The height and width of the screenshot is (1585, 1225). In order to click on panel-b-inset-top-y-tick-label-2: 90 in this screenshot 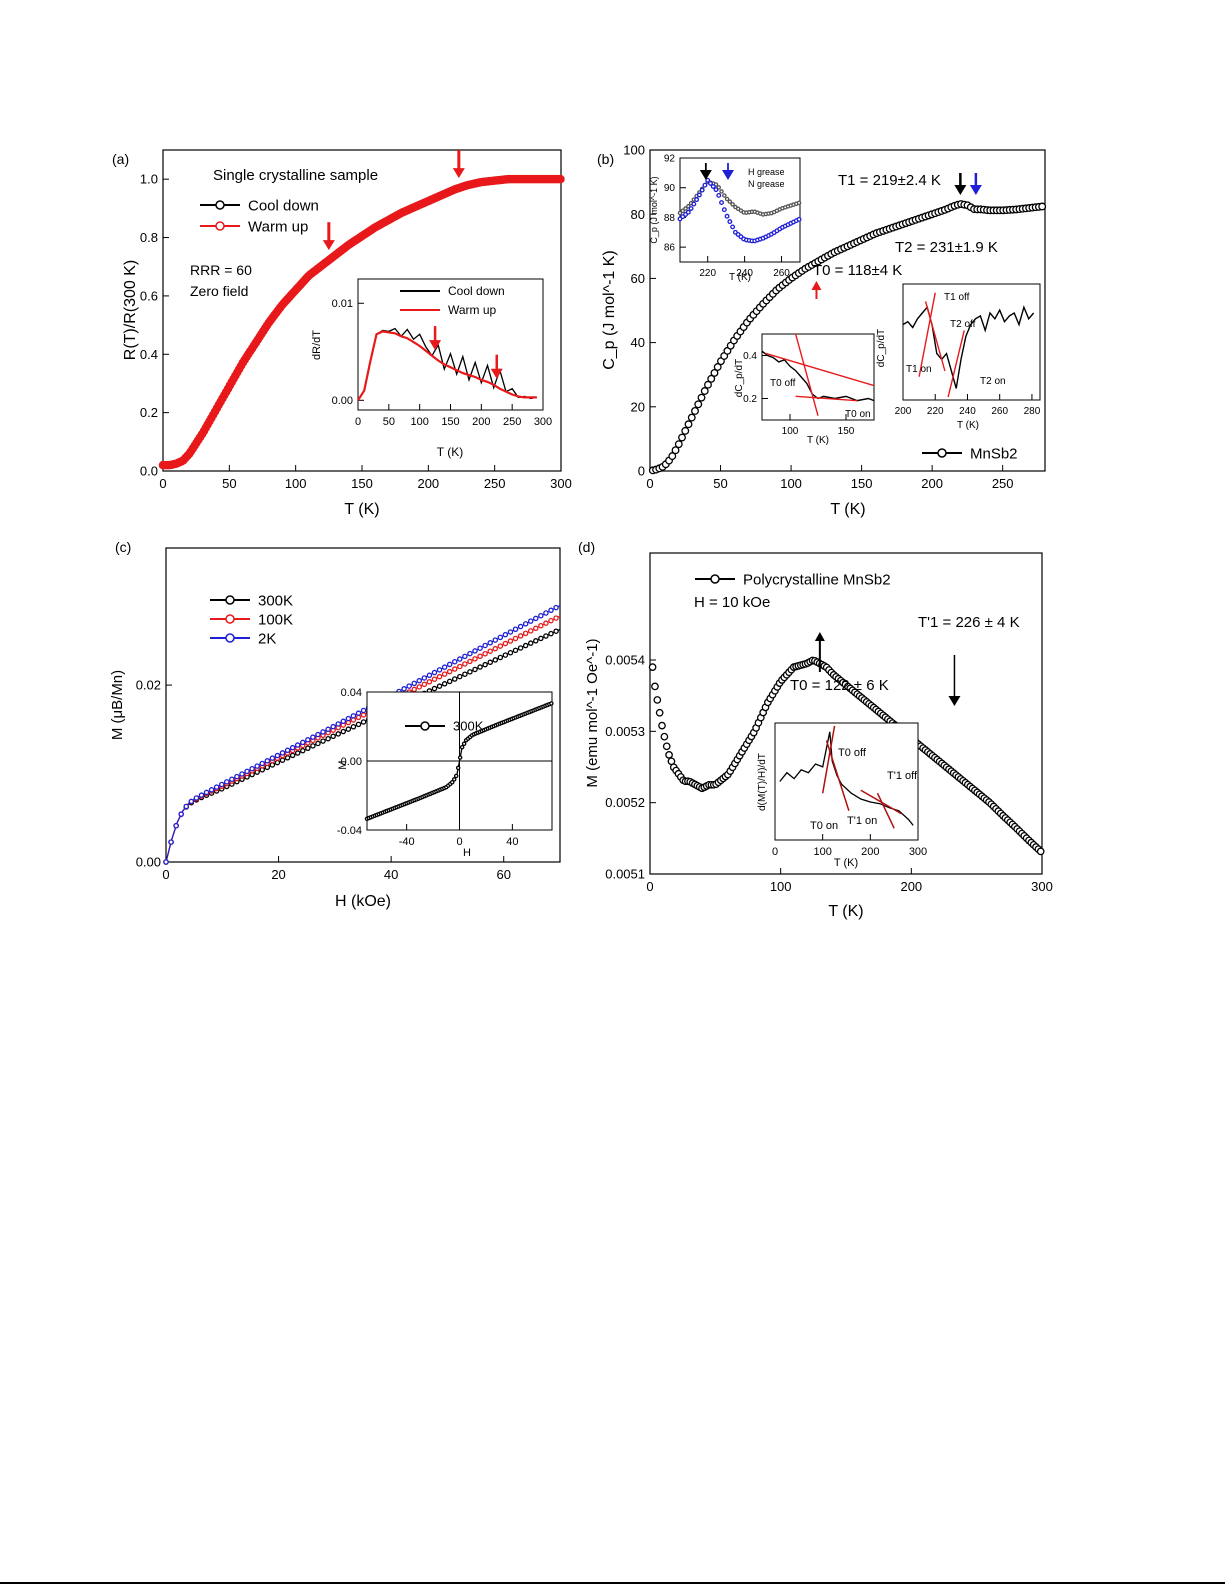, I will do `click(670, 188)`.